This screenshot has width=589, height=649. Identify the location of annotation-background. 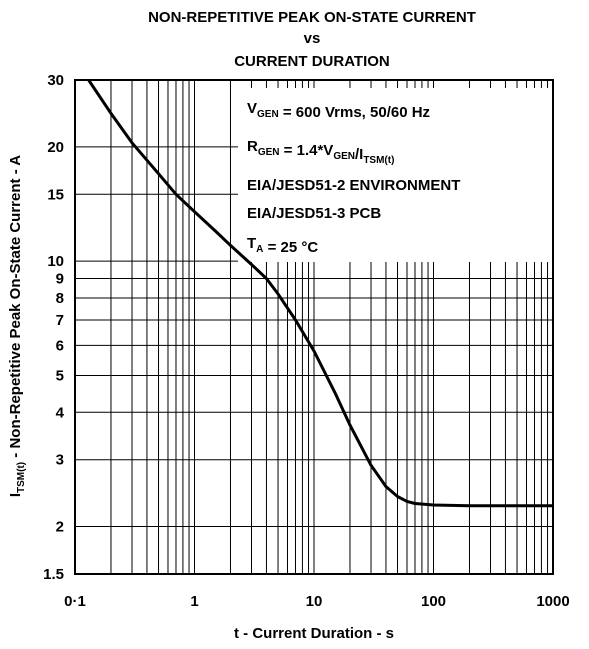
(396, 175).